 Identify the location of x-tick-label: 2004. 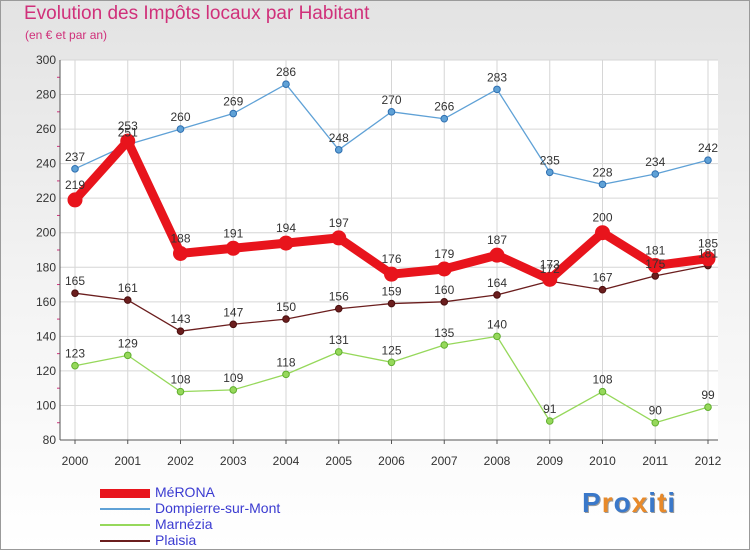
(286, 461).